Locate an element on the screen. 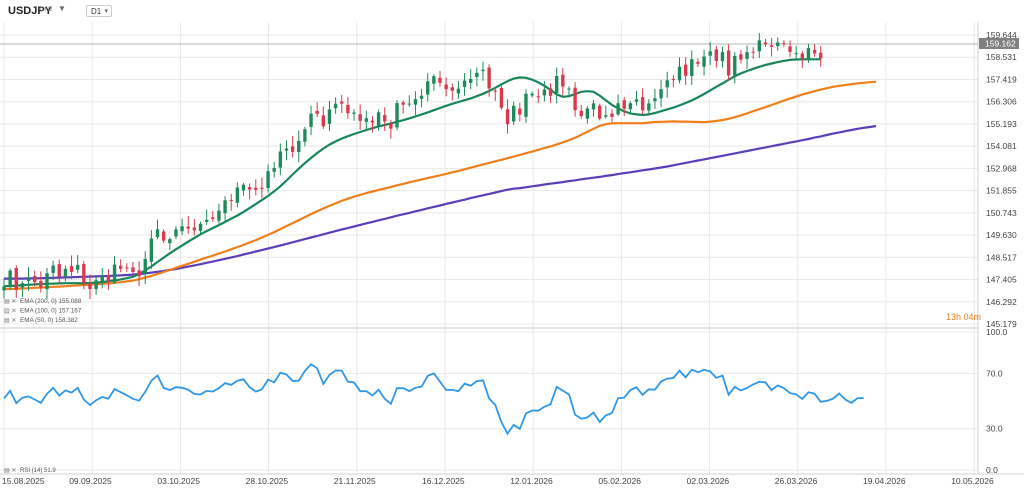 The height and width of the screenshot is (491, 1024). timeframe-select: D1 ▾ is located at coordinates (99, 11).